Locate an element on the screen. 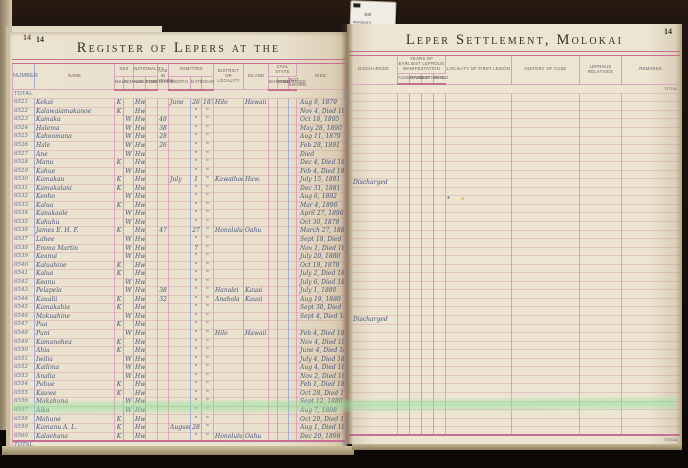 The width and height of the screenshot is (688, 468). cell: 28 is located at coordinates (163, 137).